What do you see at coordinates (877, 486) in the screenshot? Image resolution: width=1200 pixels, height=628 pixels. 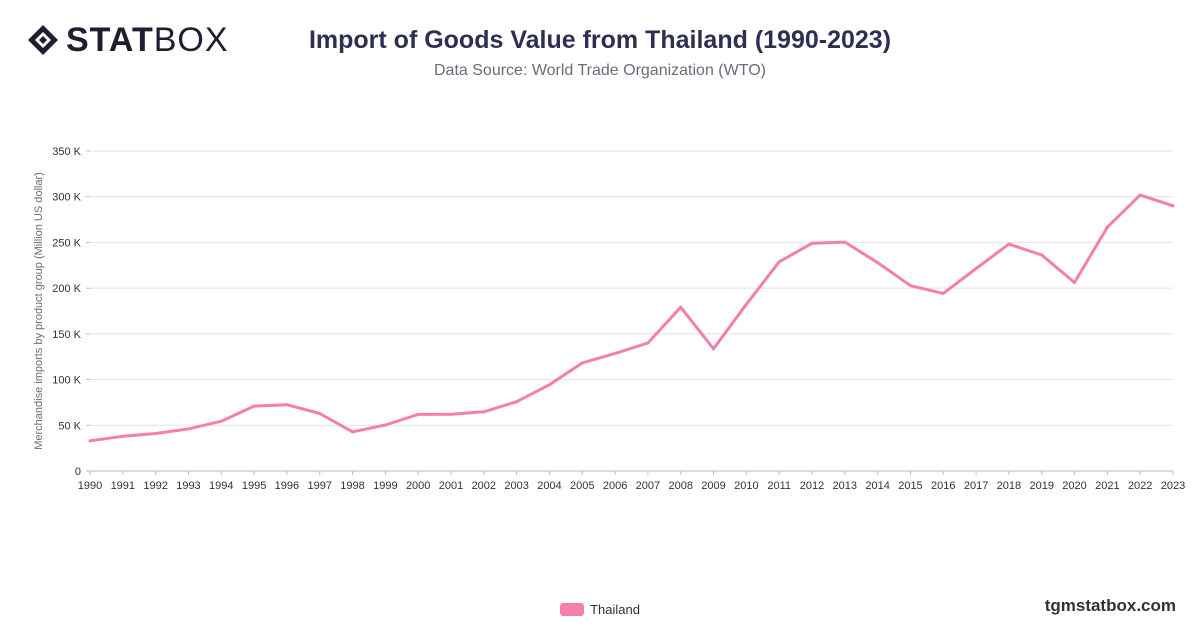 I see `x-tick-label: 2014` at bounding box center [877, 486].